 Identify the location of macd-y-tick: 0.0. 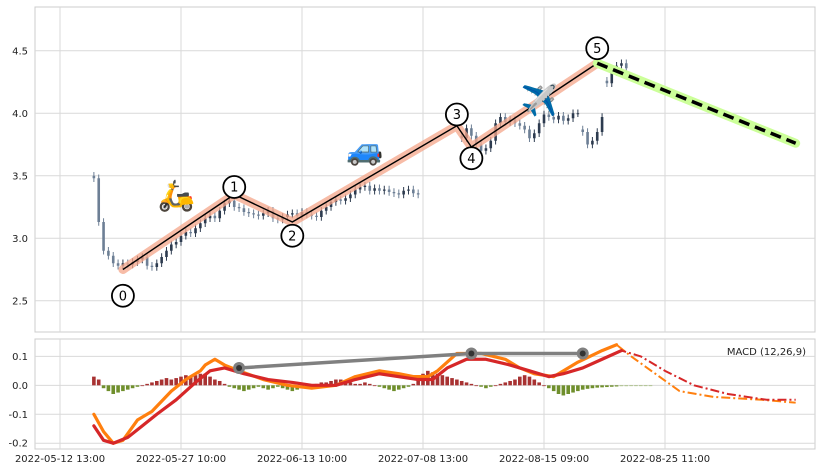
(20, 386).